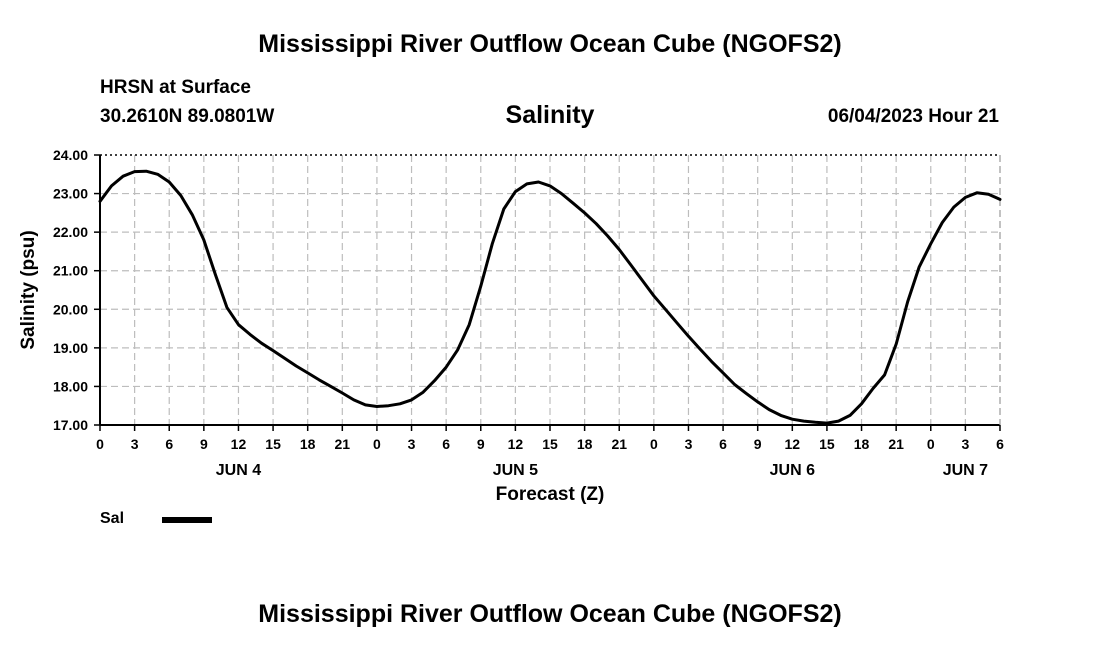 The width and height of the screenshot is (1100, 650). Describe the element at coordinates (515, 470) in the screenshot. I see `day-label: JUN 5` at that location.